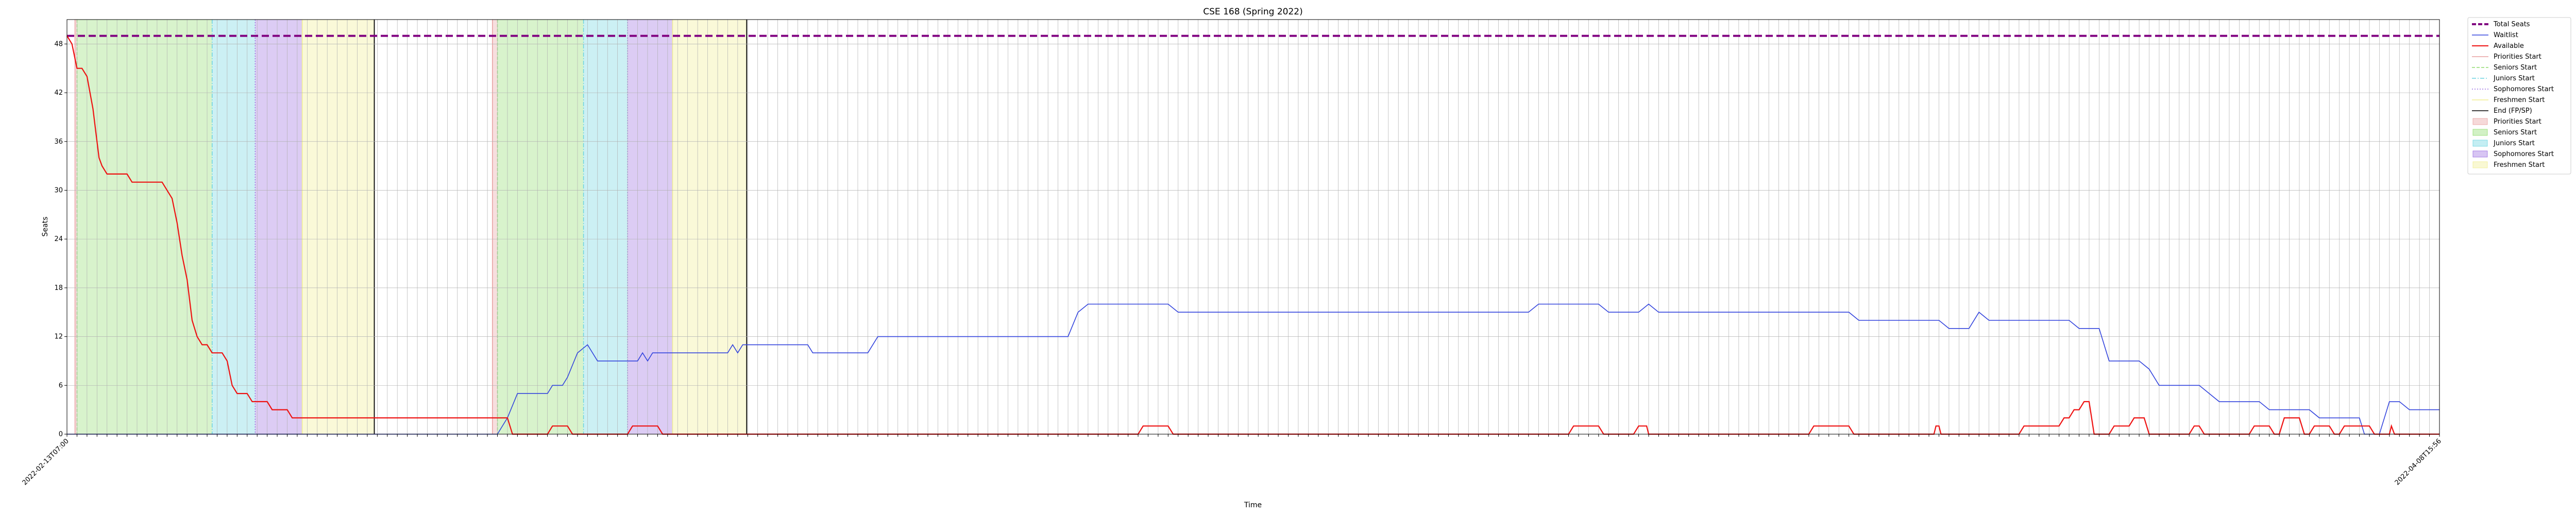 Image resolution: width=2576 pixels, height=515 pixels. What do you see at coordinates (2480, 143) in the screenshot?
I see `legend-patch-juniors-start-swatch` at bounding box center [2480, 143].